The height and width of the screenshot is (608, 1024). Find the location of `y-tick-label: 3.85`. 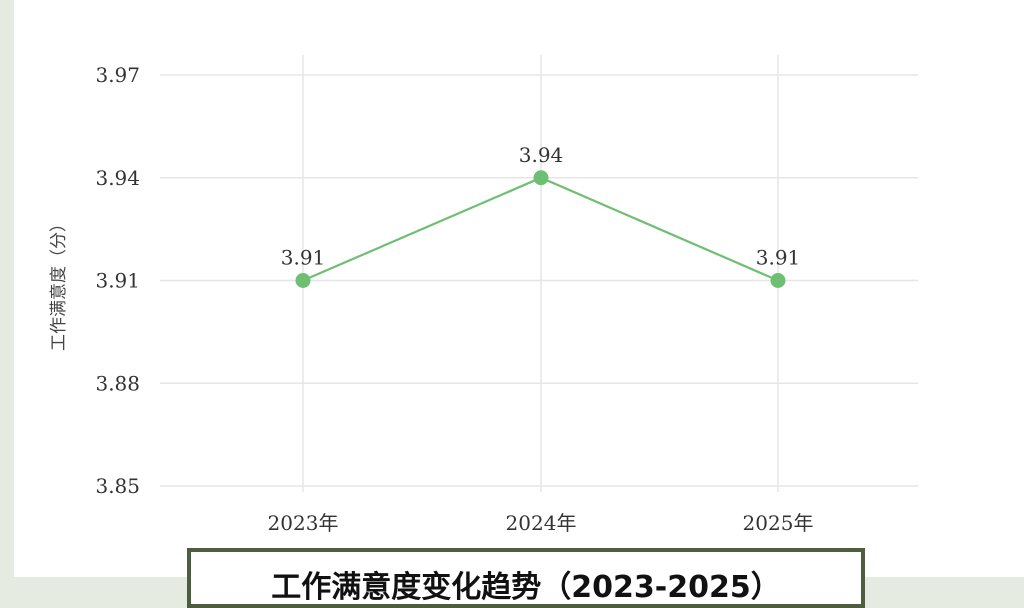

y-tick-label: 3.85 is located at coordinates (117, 486).